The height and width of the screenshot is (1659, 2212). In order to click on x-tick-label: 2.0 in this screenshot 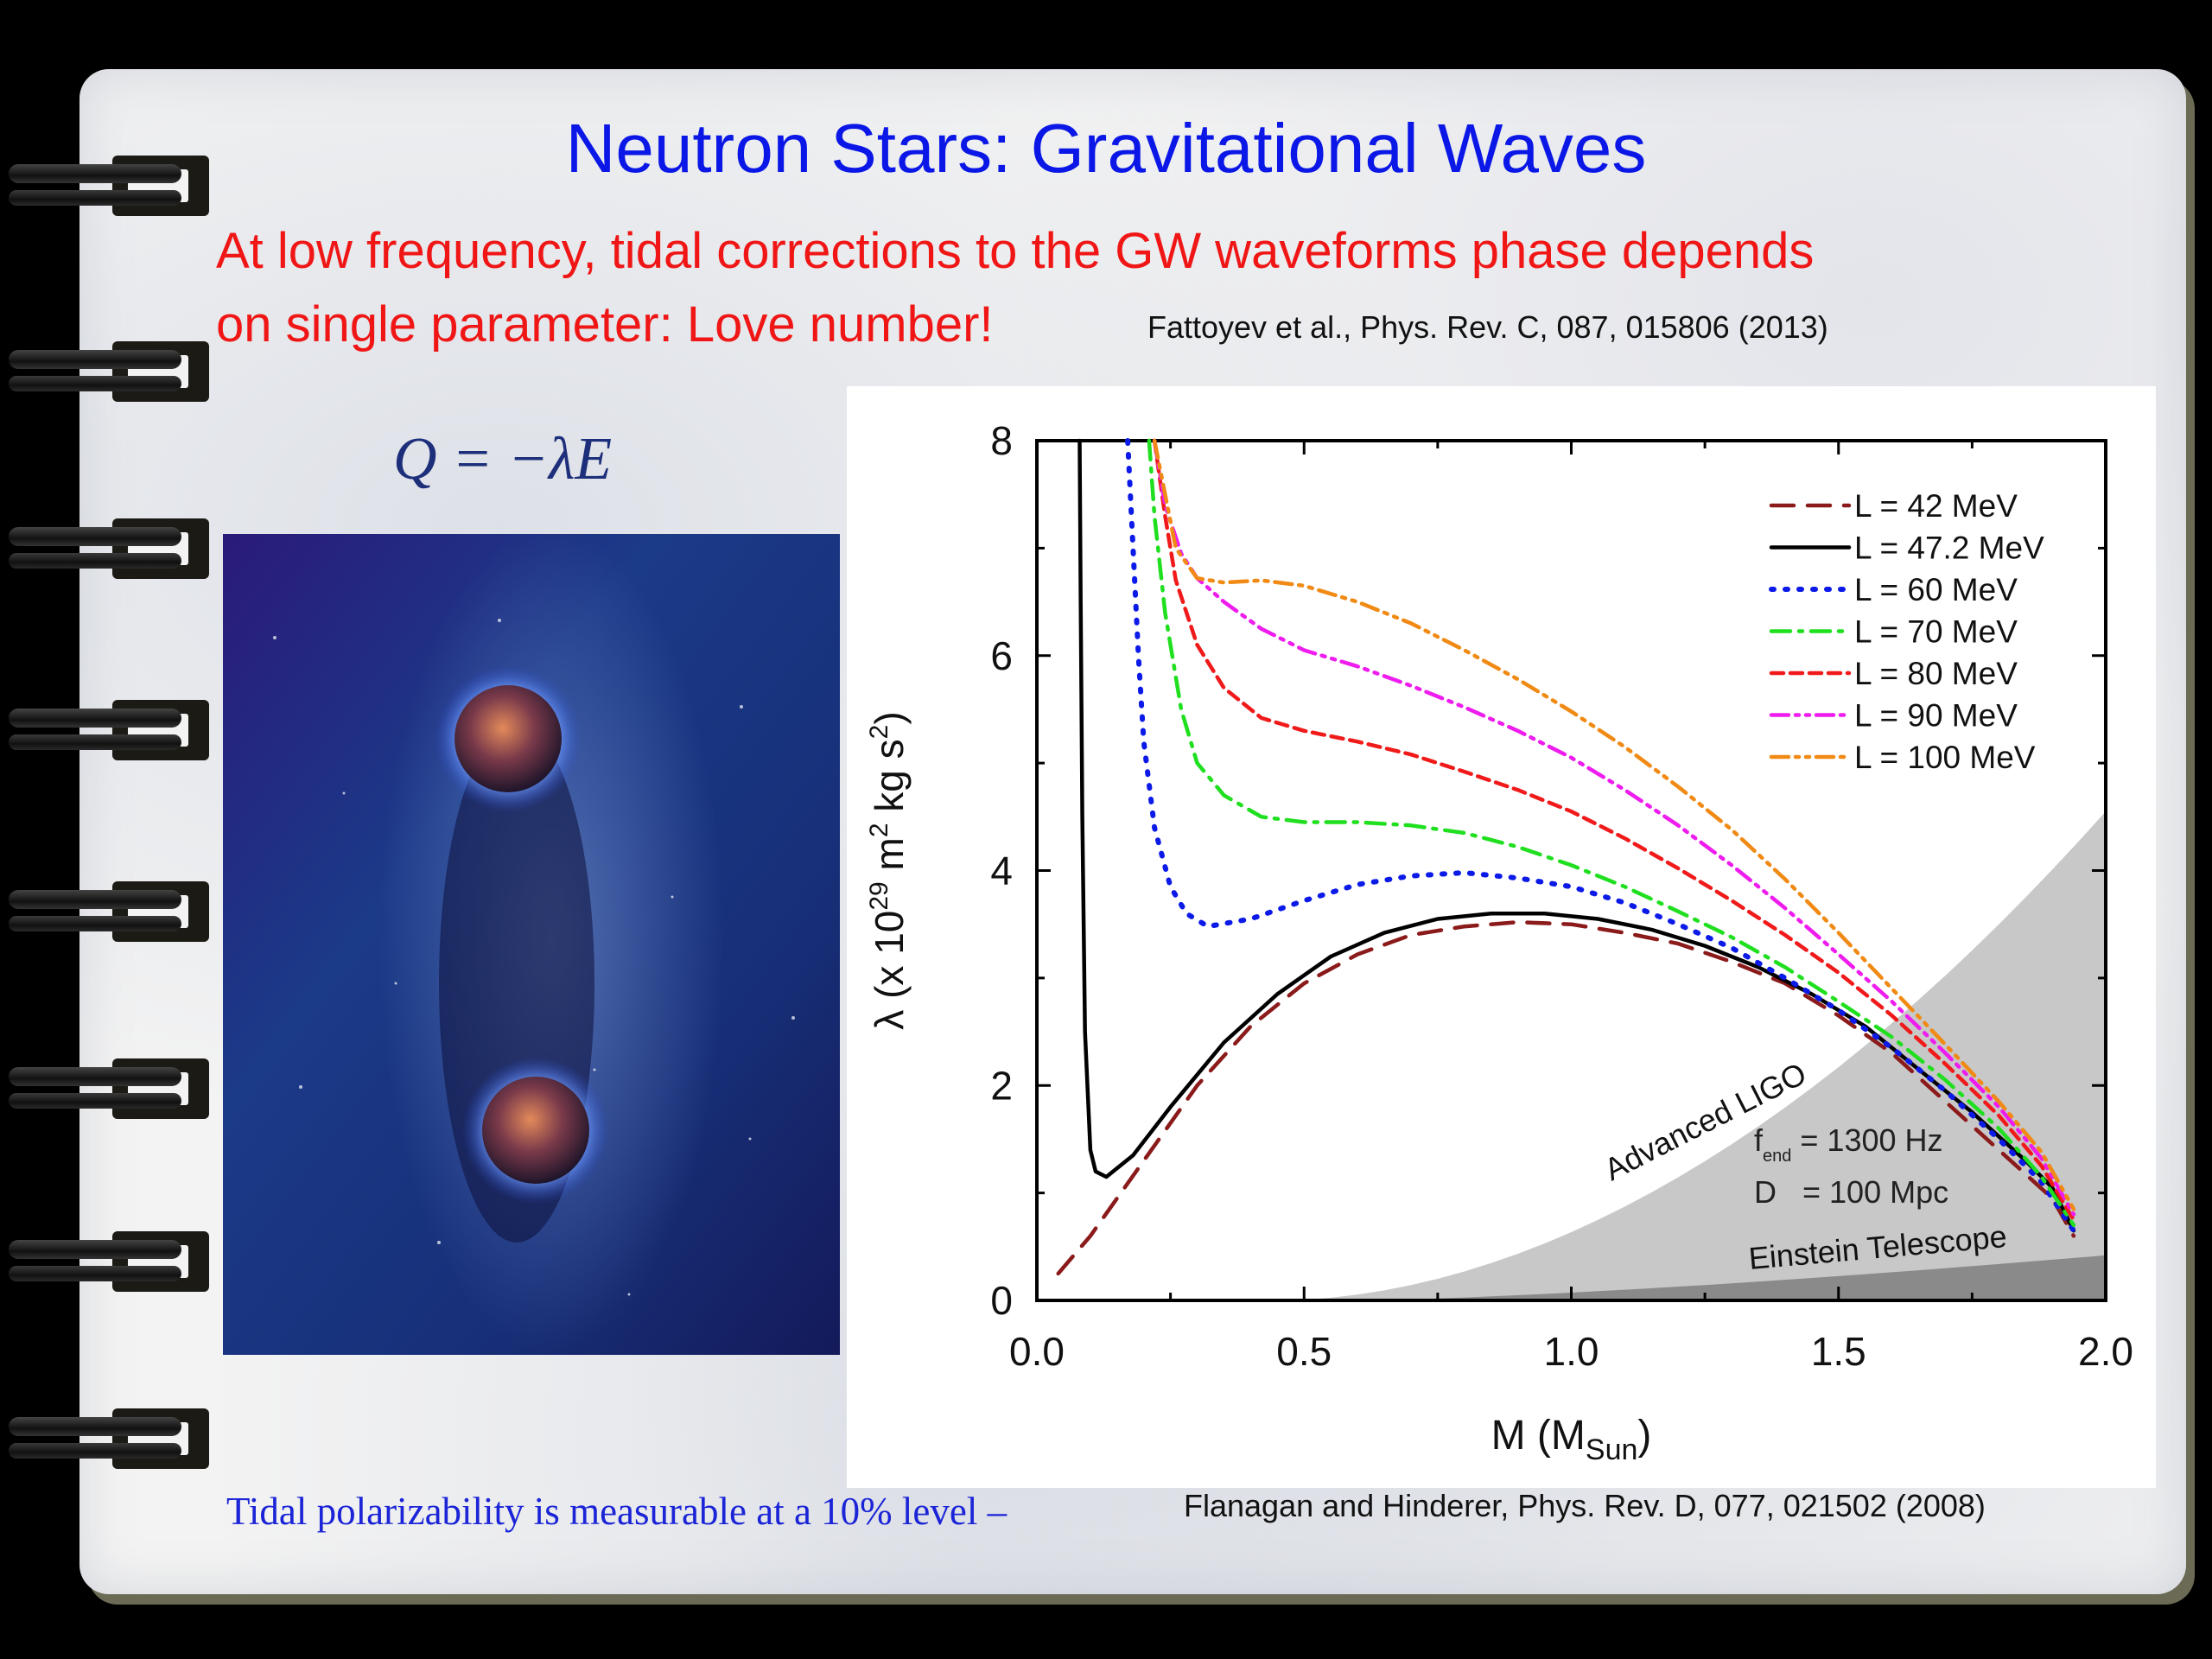, I will do `click(2105, 1351)`.